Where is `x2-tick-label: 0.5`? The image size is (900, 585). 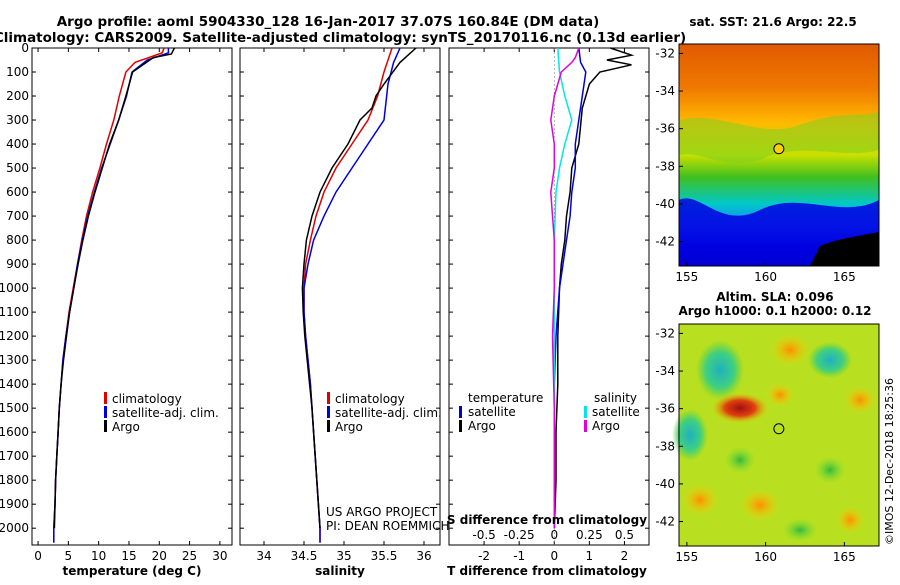
x2-tick-label: 0.5 is located at coordinates (624, 535).